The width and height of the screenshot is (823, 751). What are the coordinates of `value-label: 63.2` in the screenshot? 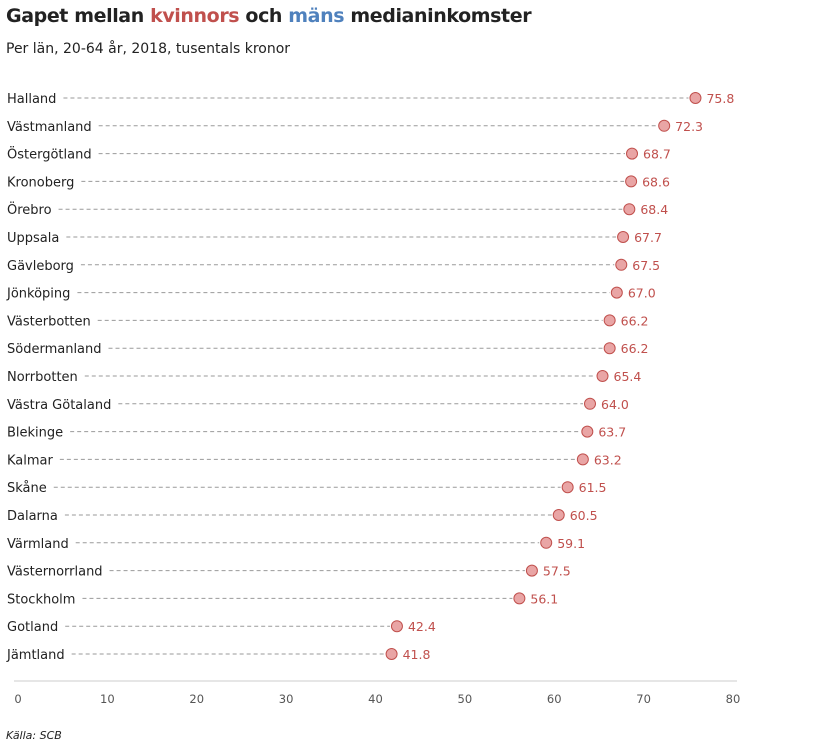 It's located at (608, 459).